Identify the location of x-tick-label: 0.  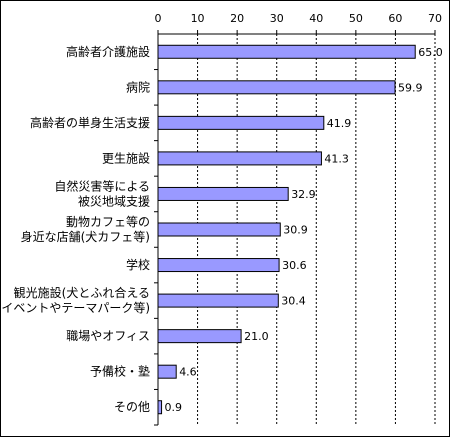
(158, 18).